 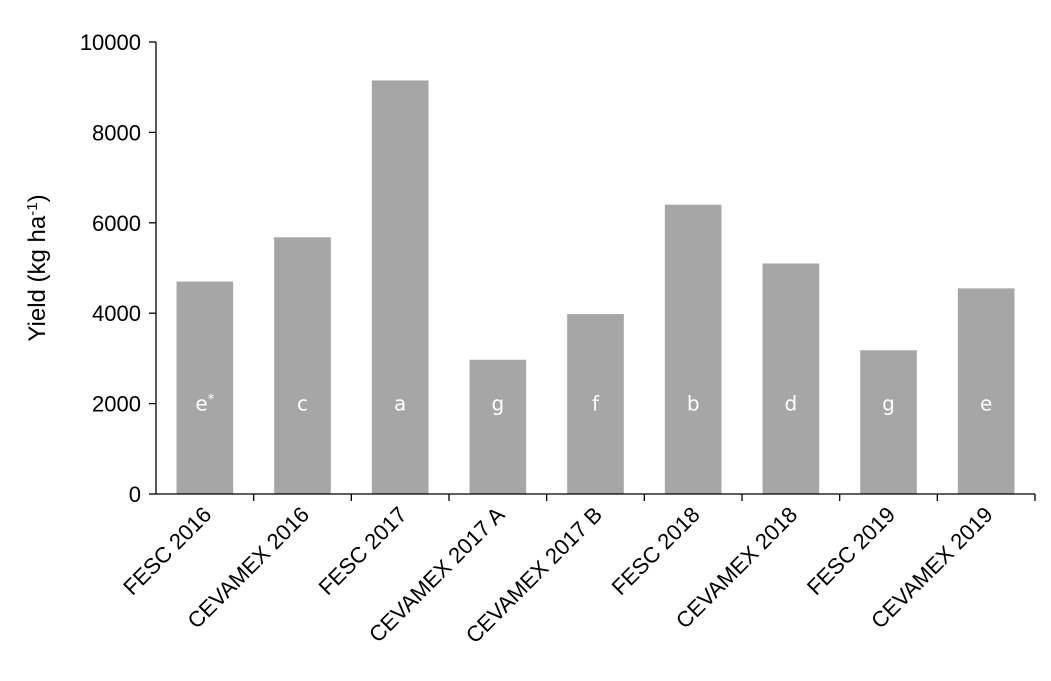 I want to click on y-tick-label: 2000, so click(x=116, y=404).